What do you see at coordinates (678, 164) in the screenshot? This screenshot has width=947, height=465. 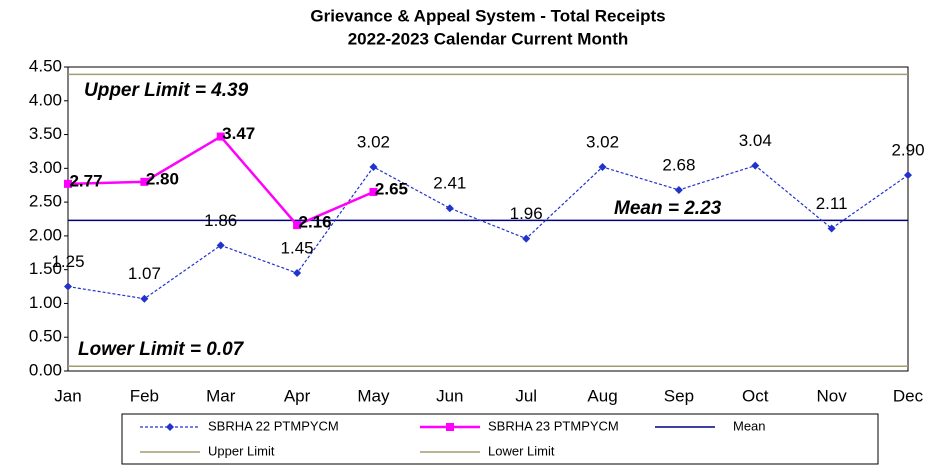 I see `data-label: 2.68` at bounding box center [678, 164].